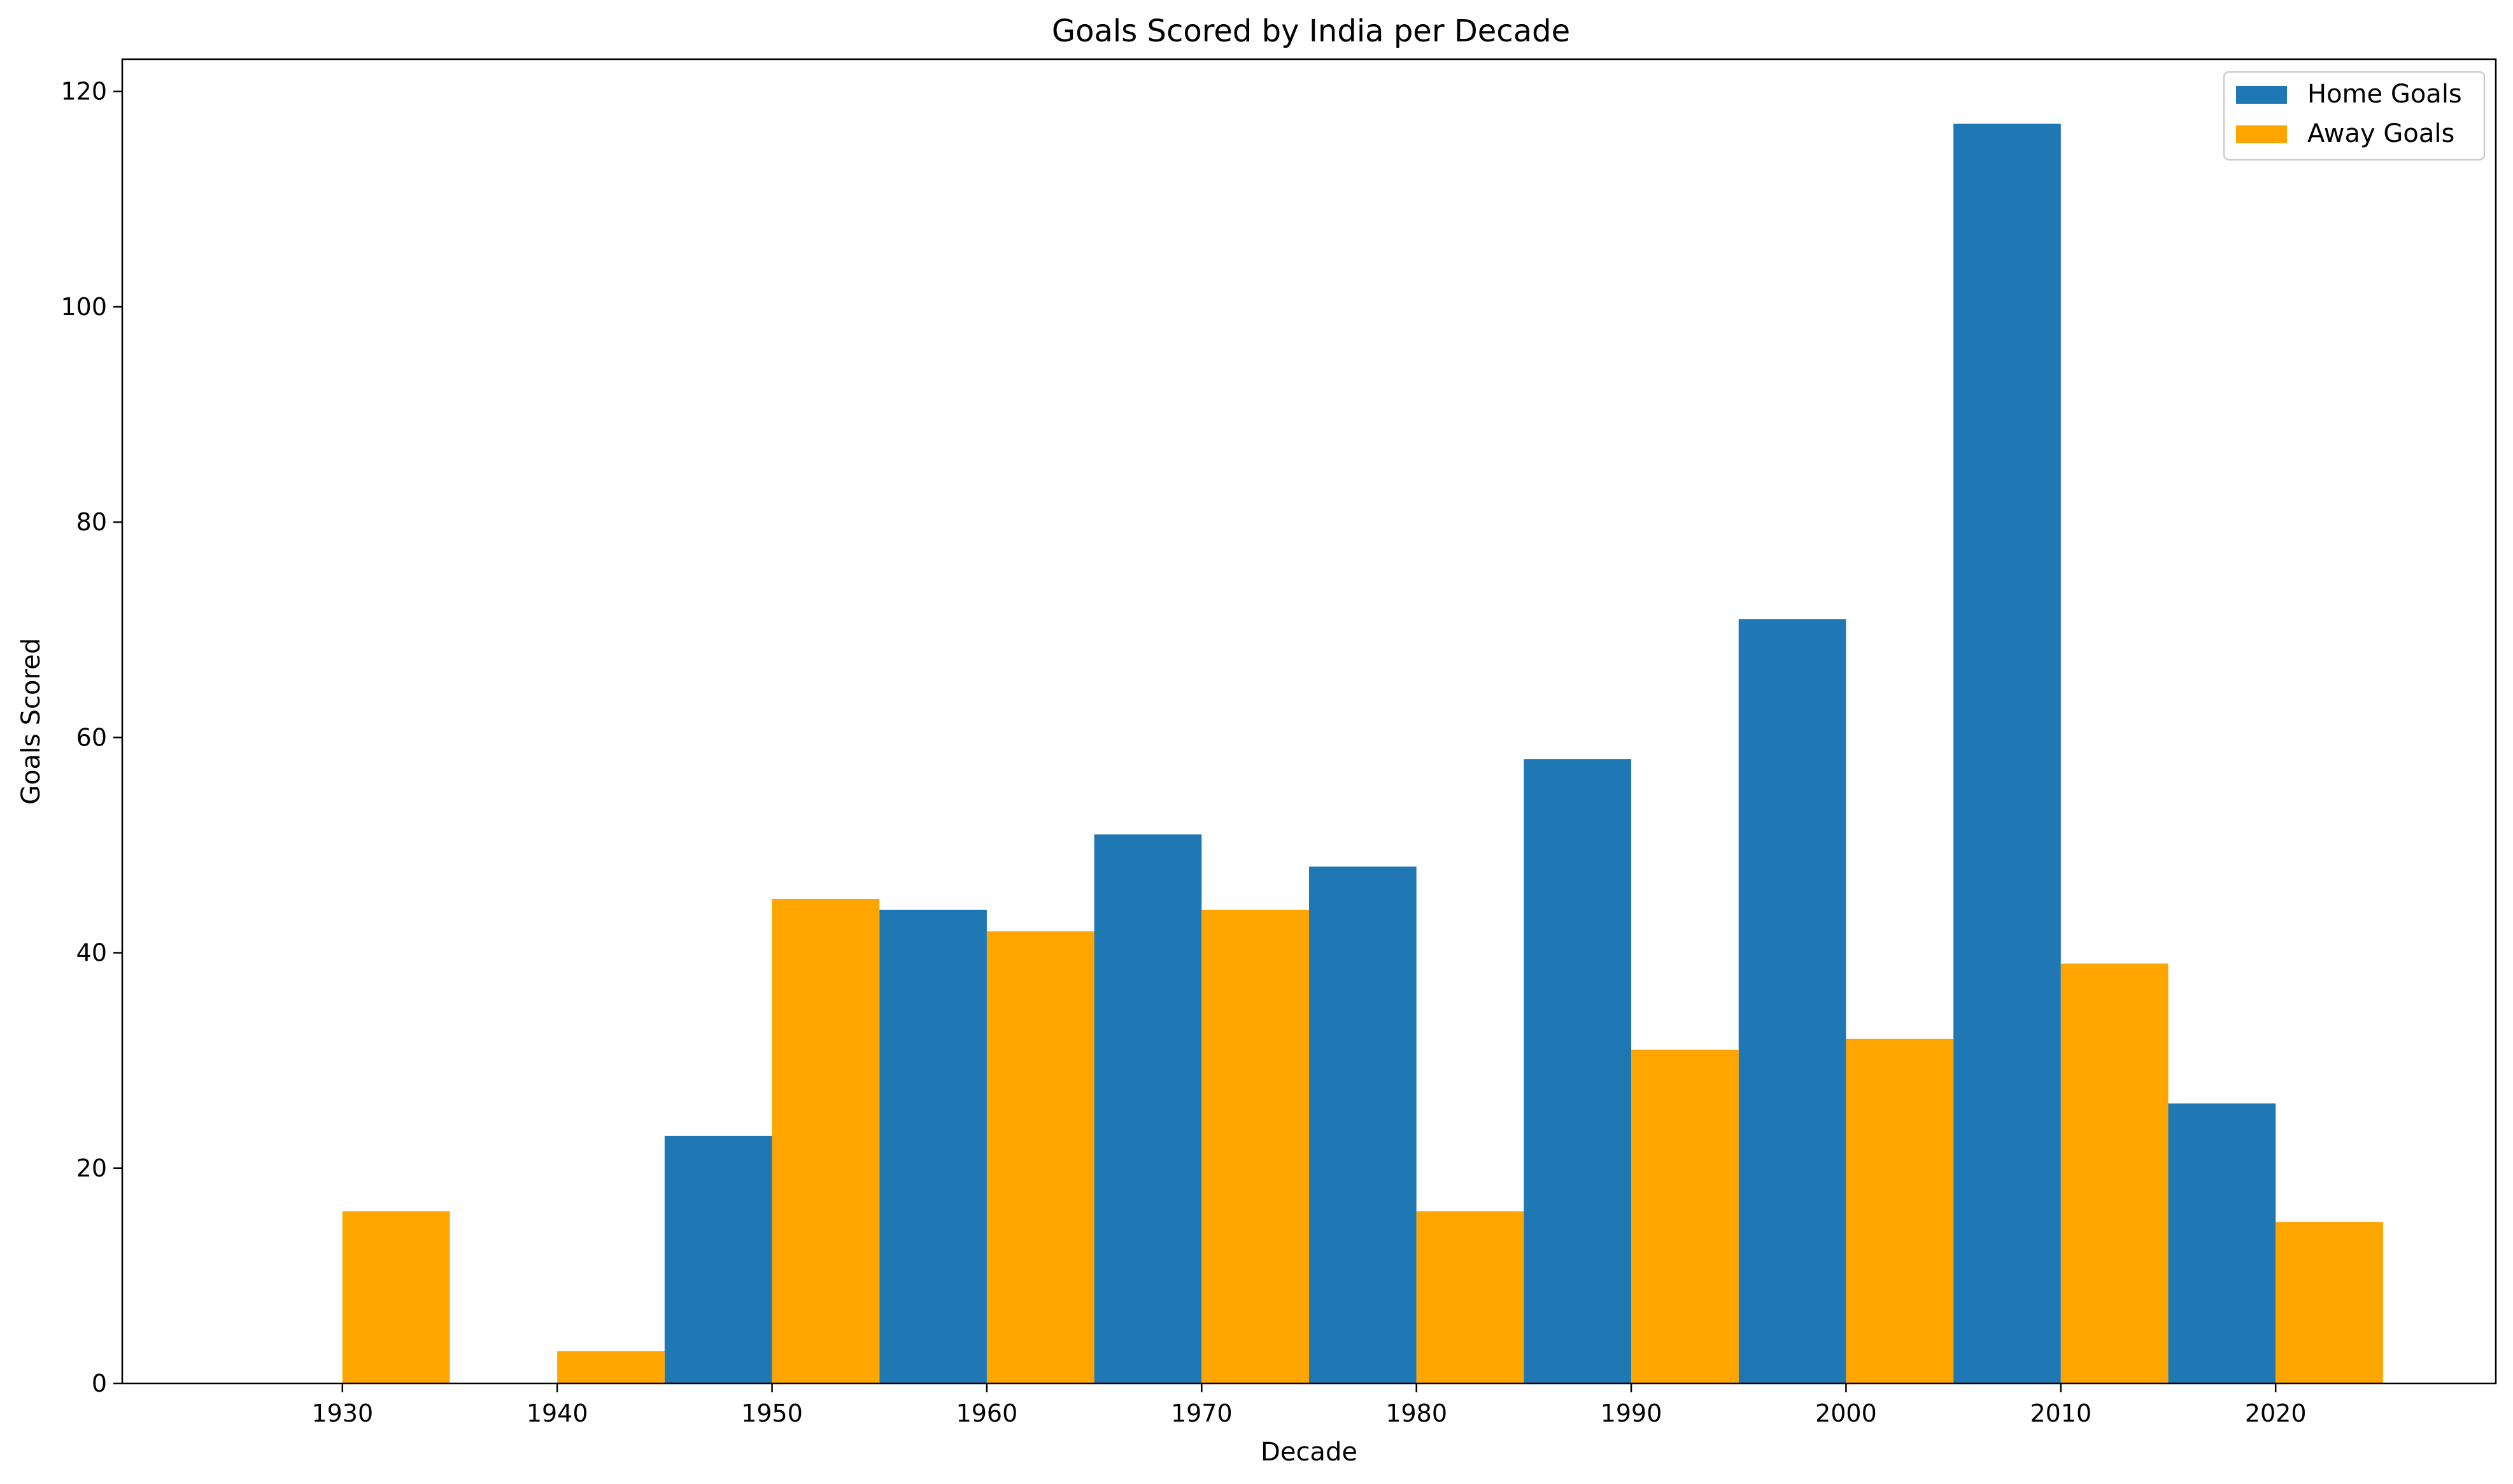 This screenshot has width=2513, height=1484. I want to click on bar-home-goals-1950, so click(718, 1259).